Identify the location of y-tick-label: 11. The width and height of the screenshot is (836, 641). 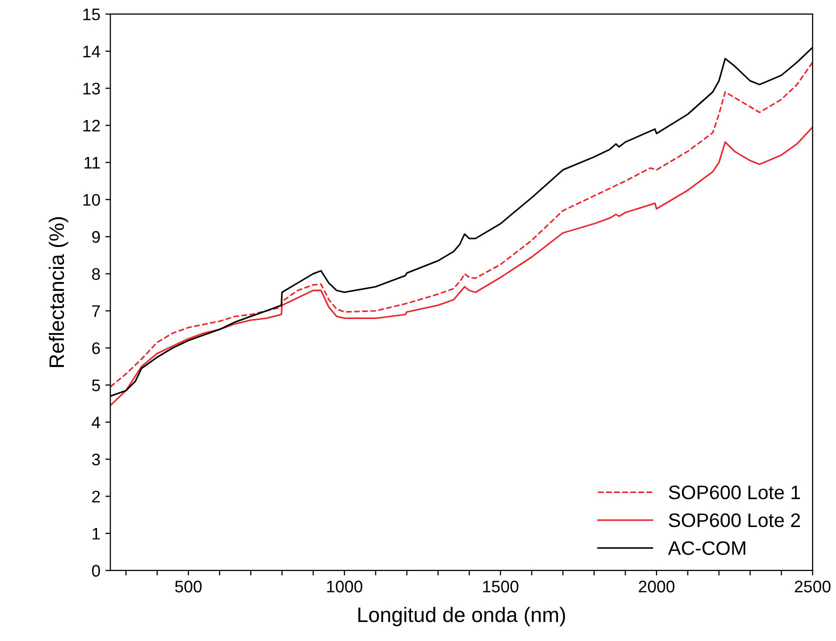
(92, 163).